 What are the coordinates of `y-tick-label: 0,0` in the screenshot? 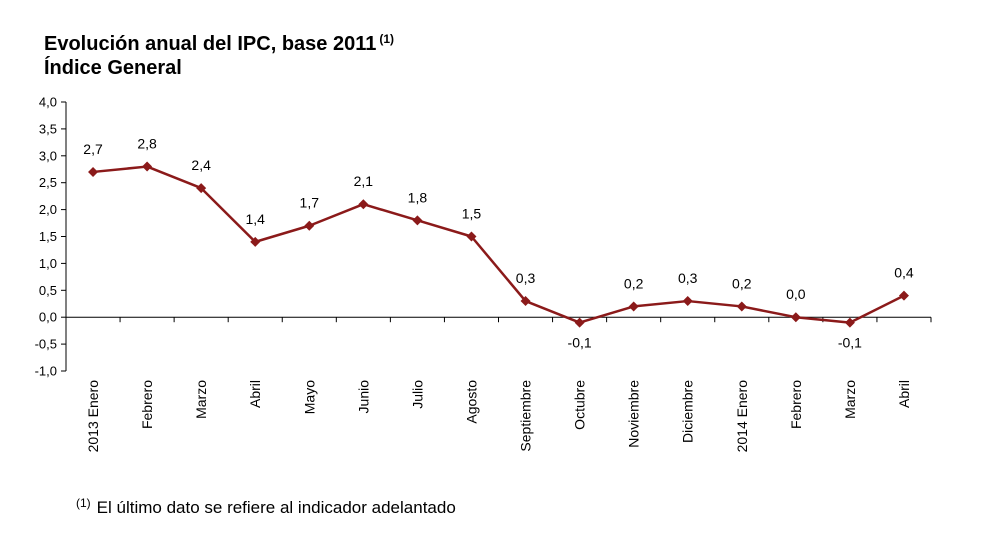 It's located at (48, 317).